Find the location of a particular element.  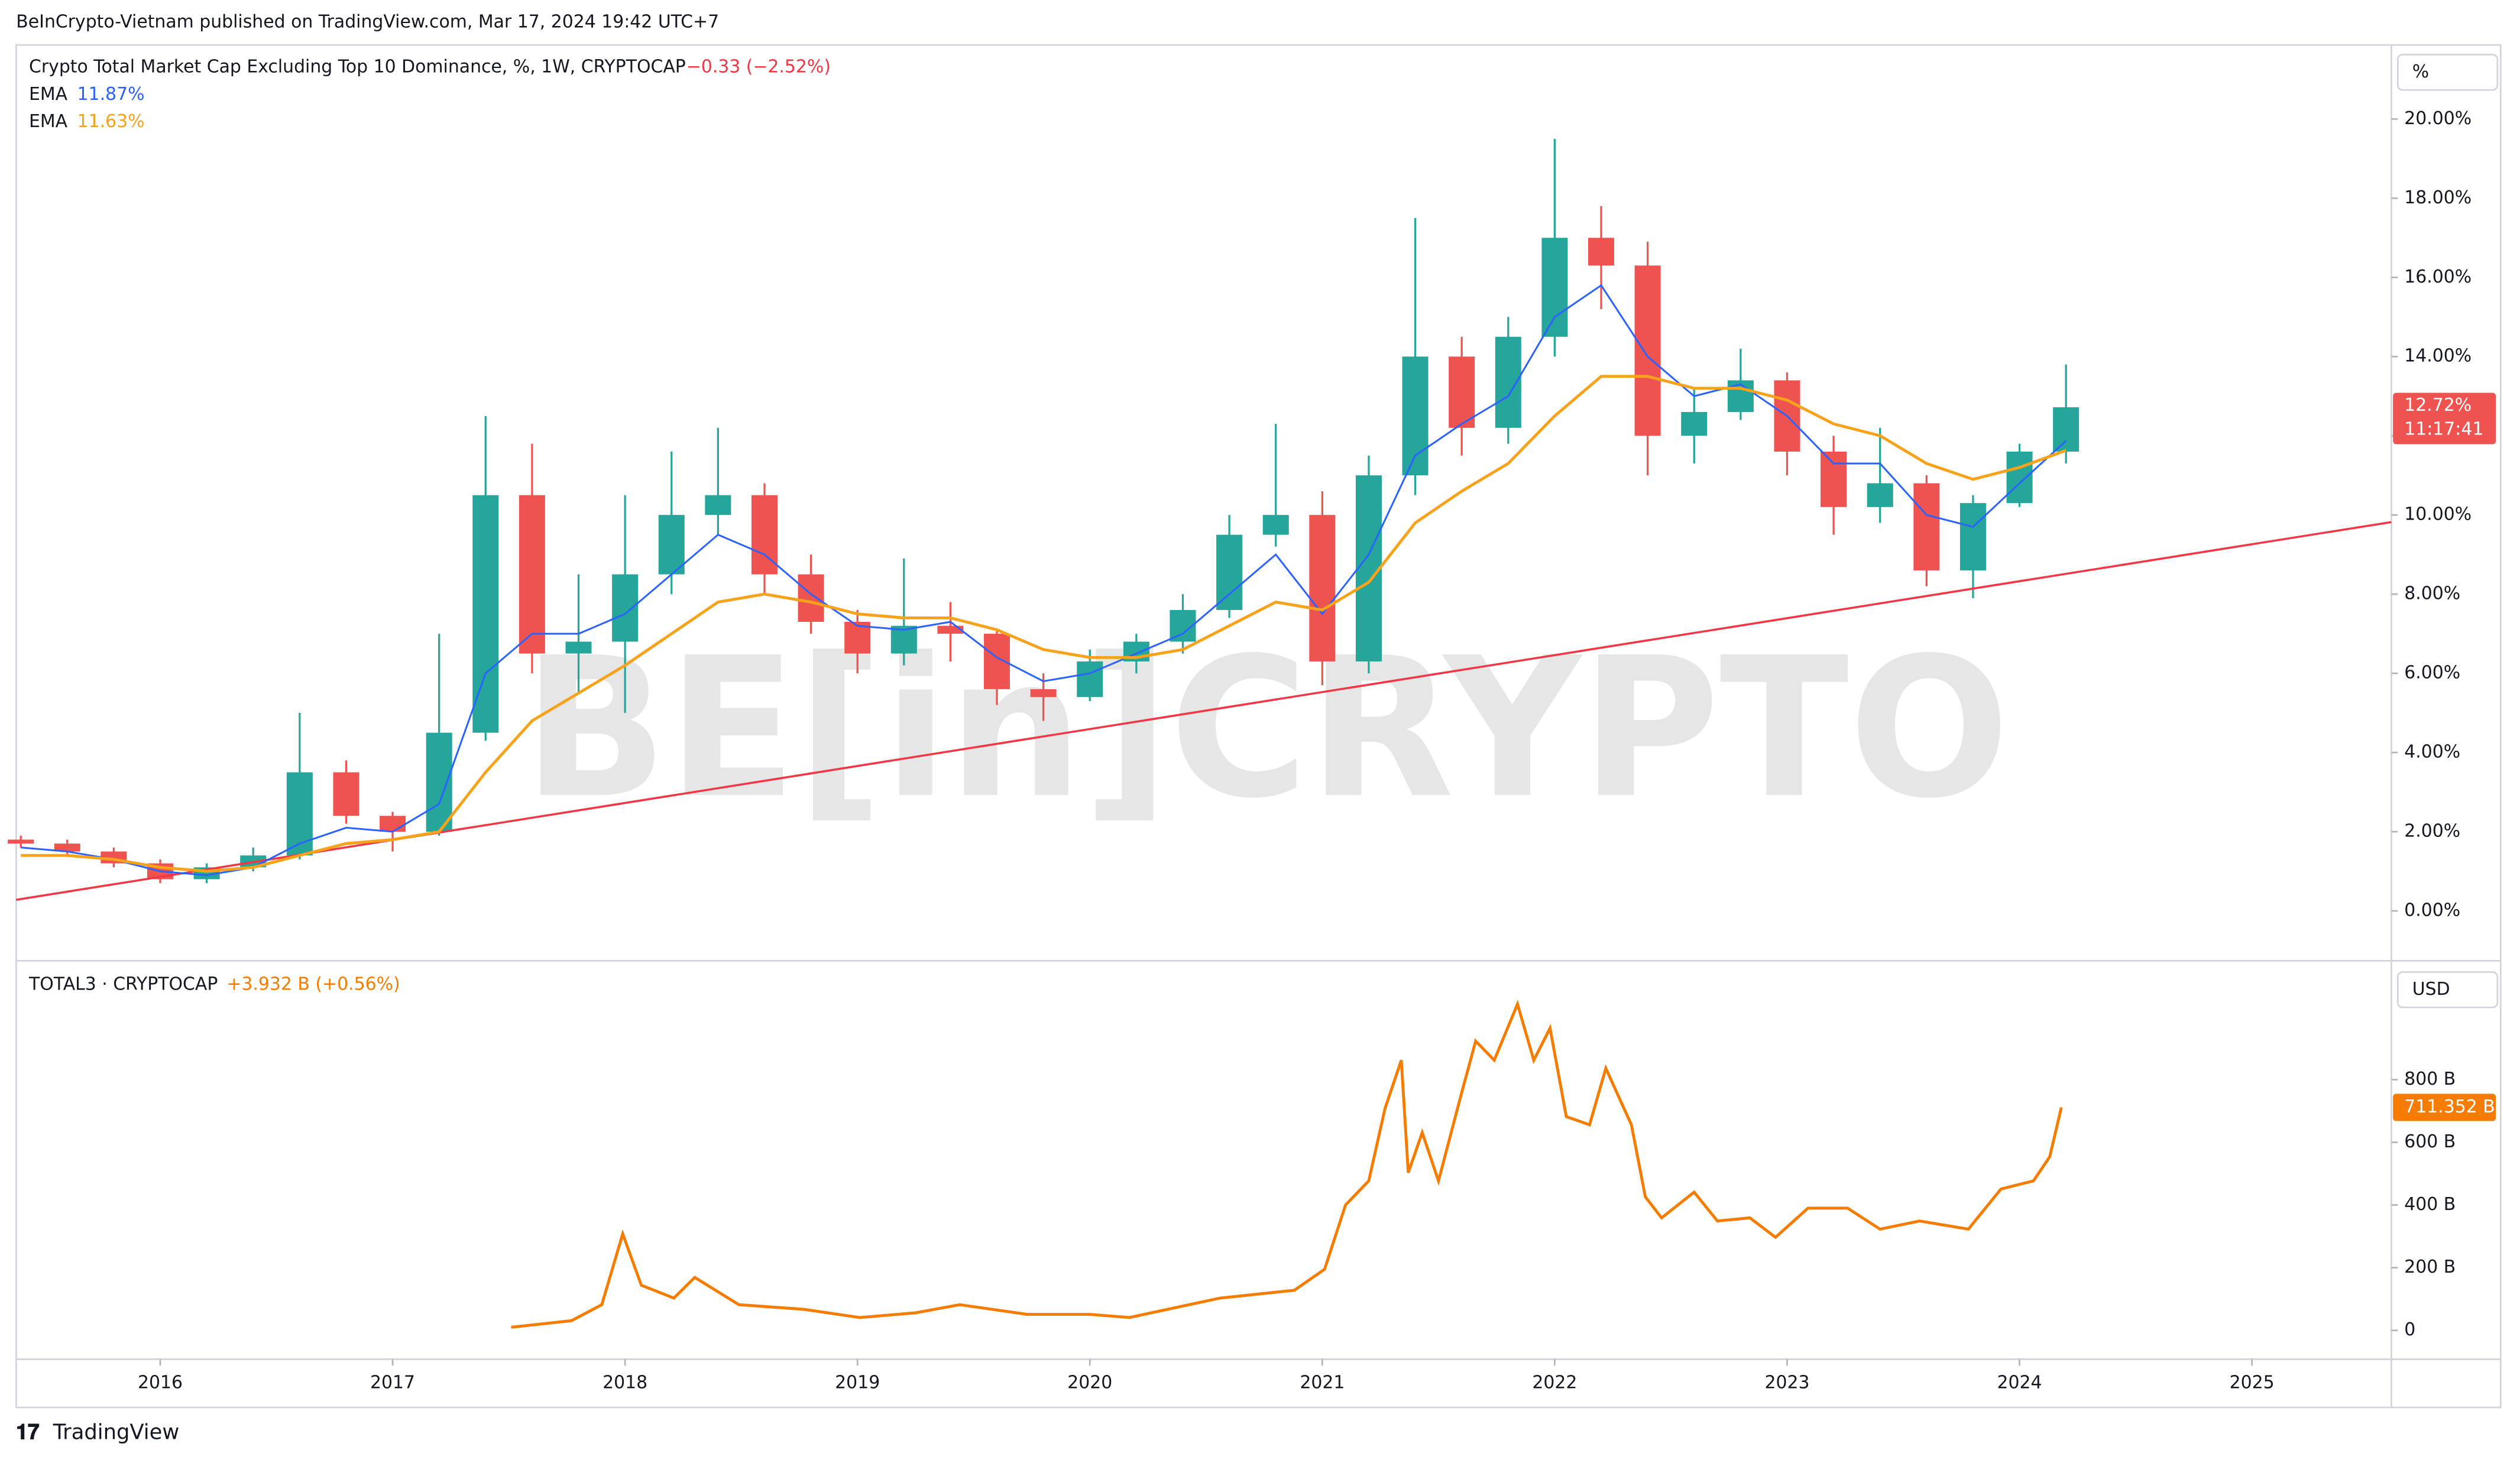

y-tick-label: 10.00% is located at coordinates (2438, 514).